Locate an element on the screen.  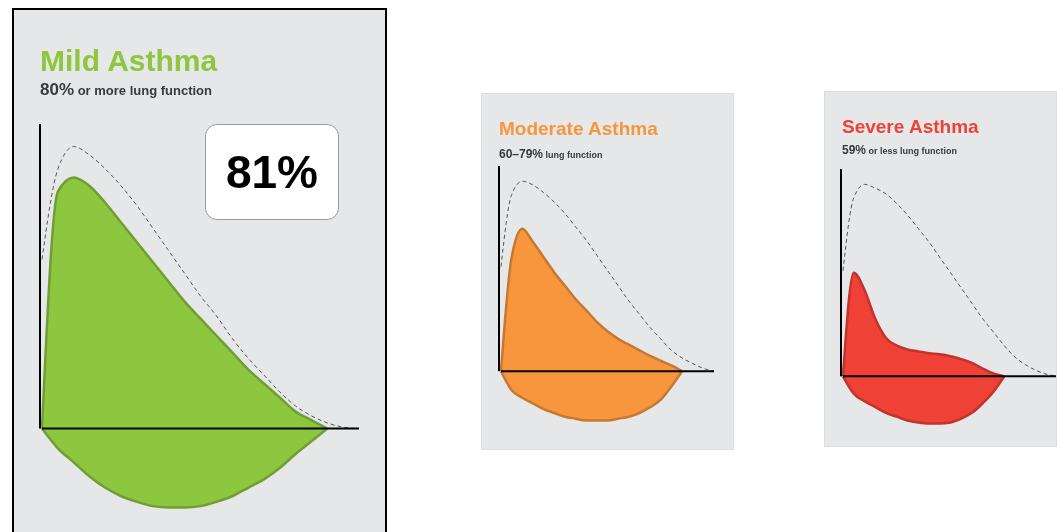
chart-title: Mild Asthma is located at coordinates (129, 61).